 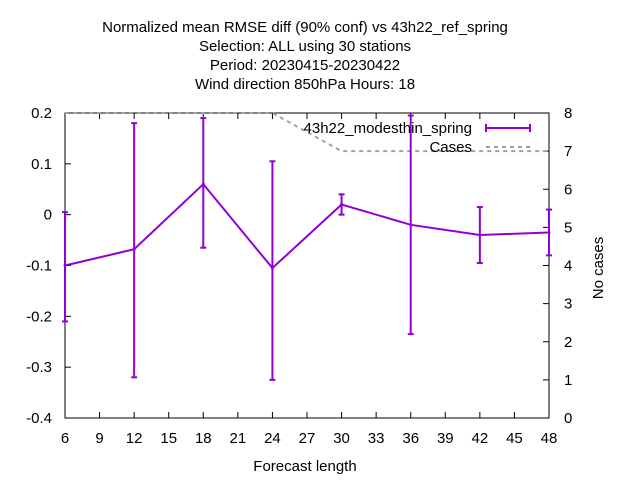 What do you see at coordinates (568, 304) in the screenshot?
I see `y2-tick-label: 3` at bounding box center [568, 304].